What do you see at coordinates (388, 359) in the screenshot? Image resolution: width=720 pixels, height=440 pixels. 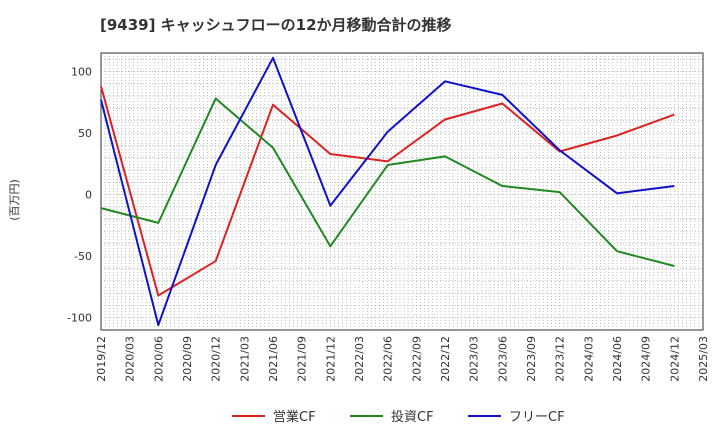 I see `x-tick-label: 2022/06` at bounding box center [388, 359].